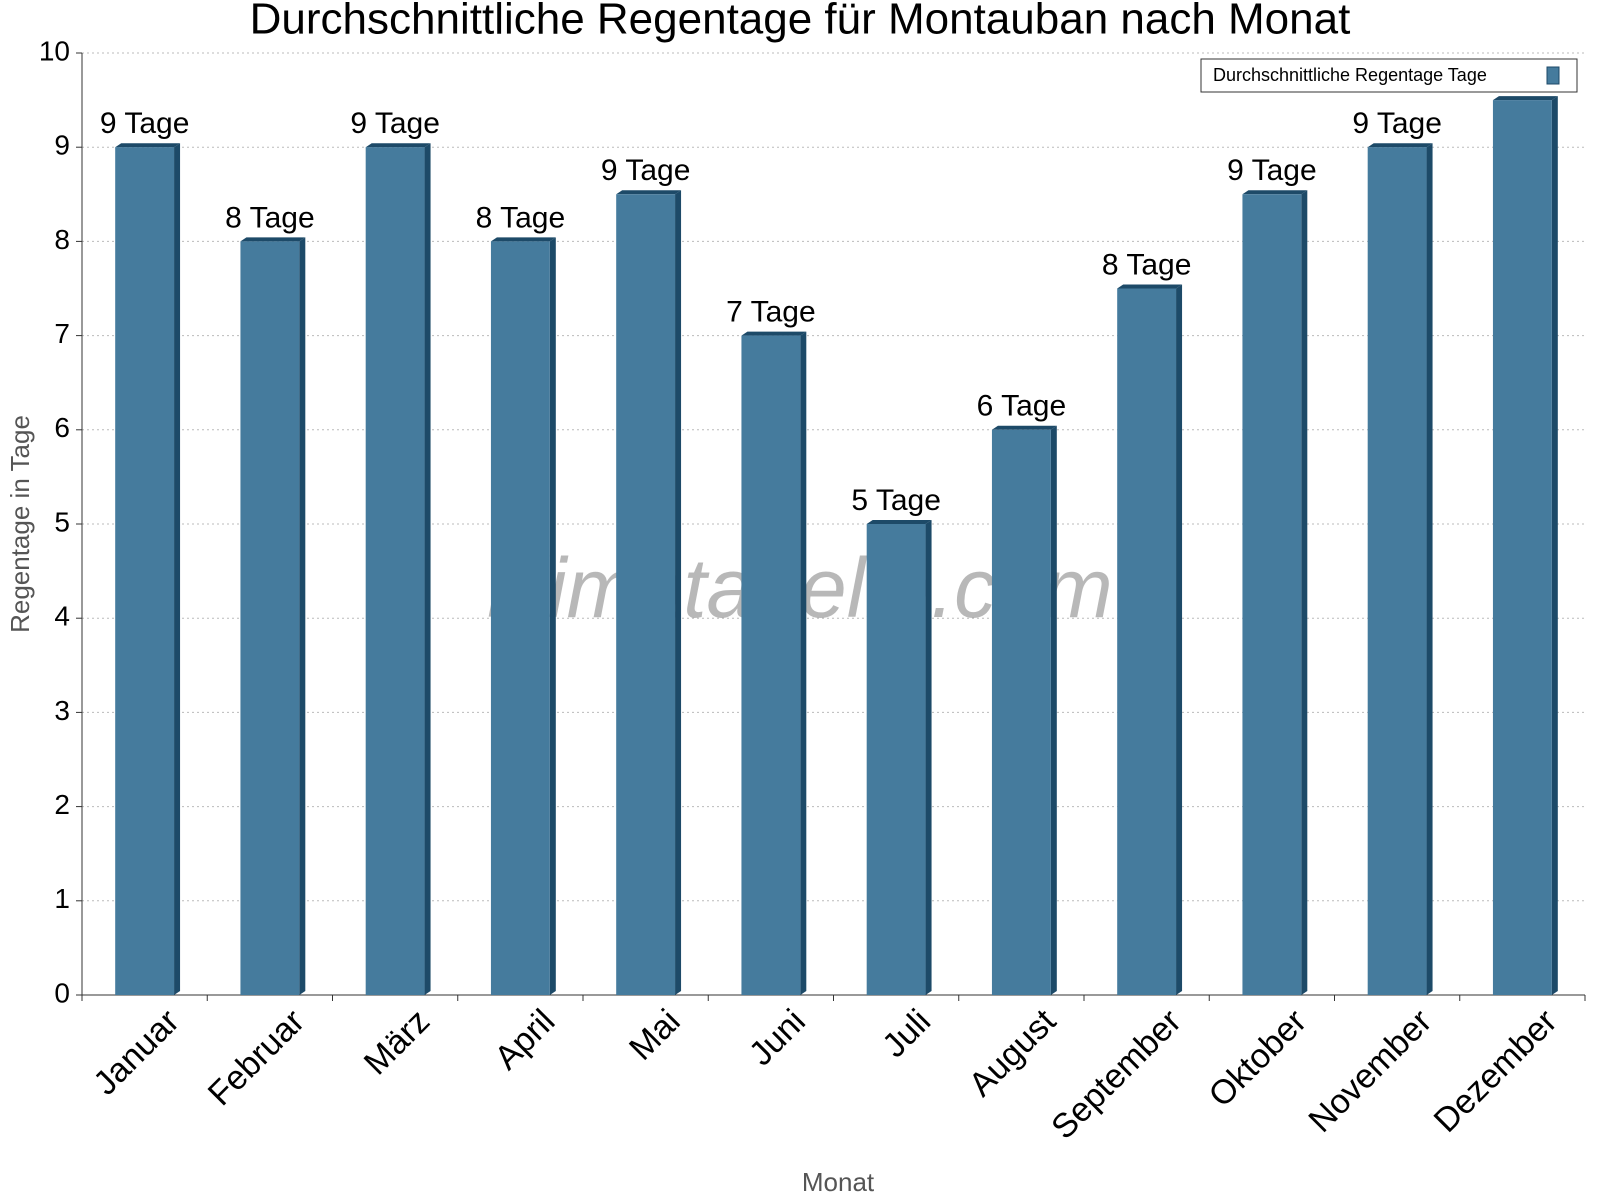  I want to click on x-tick-label: Mai, so click(655, 1035).